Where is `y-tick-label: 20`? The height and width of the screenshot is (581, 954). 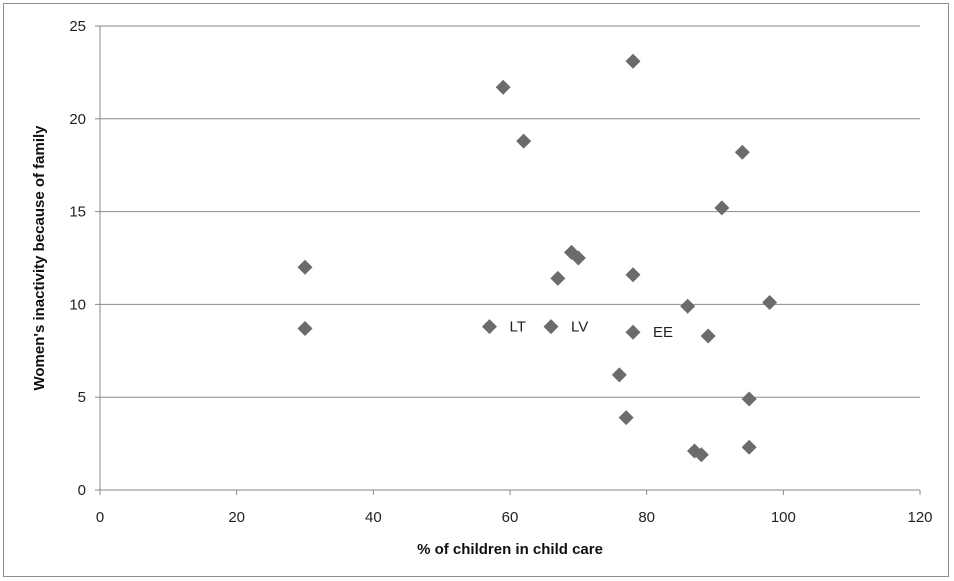 y-tick-label: 20 is located at coordinates (77, 119).